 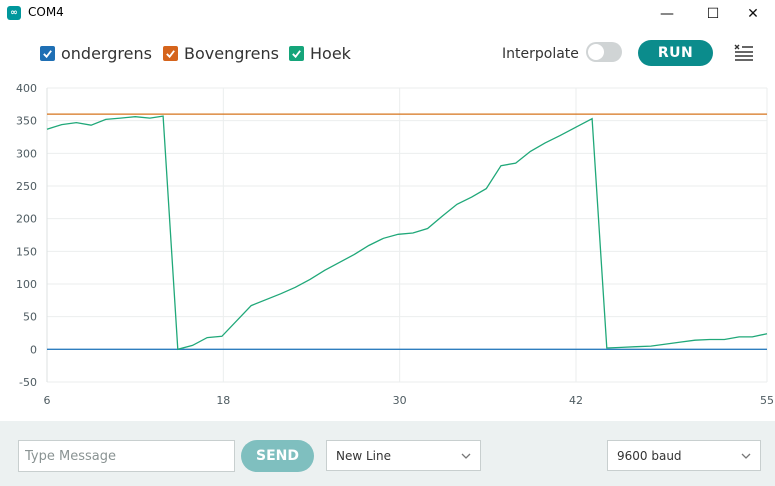 I want to click on line-ending-select: New Line, so click(x=403, y=455).